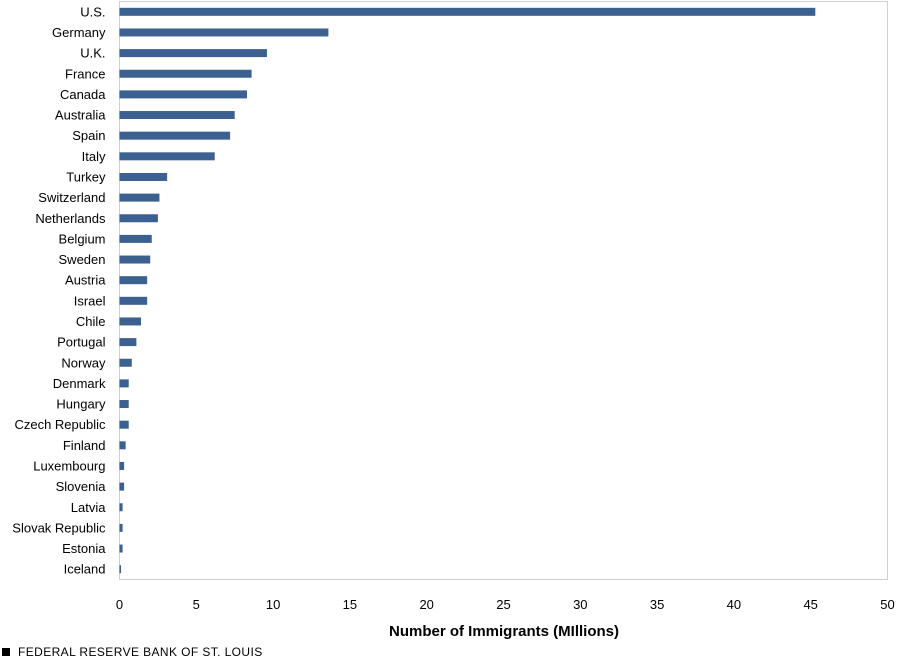 The height and width of the screenshot is (660, 909). What do you see at coordinates (86, 176) in the screenshot?
I see `category-label: Turkey` at bounding box center [86, 176].